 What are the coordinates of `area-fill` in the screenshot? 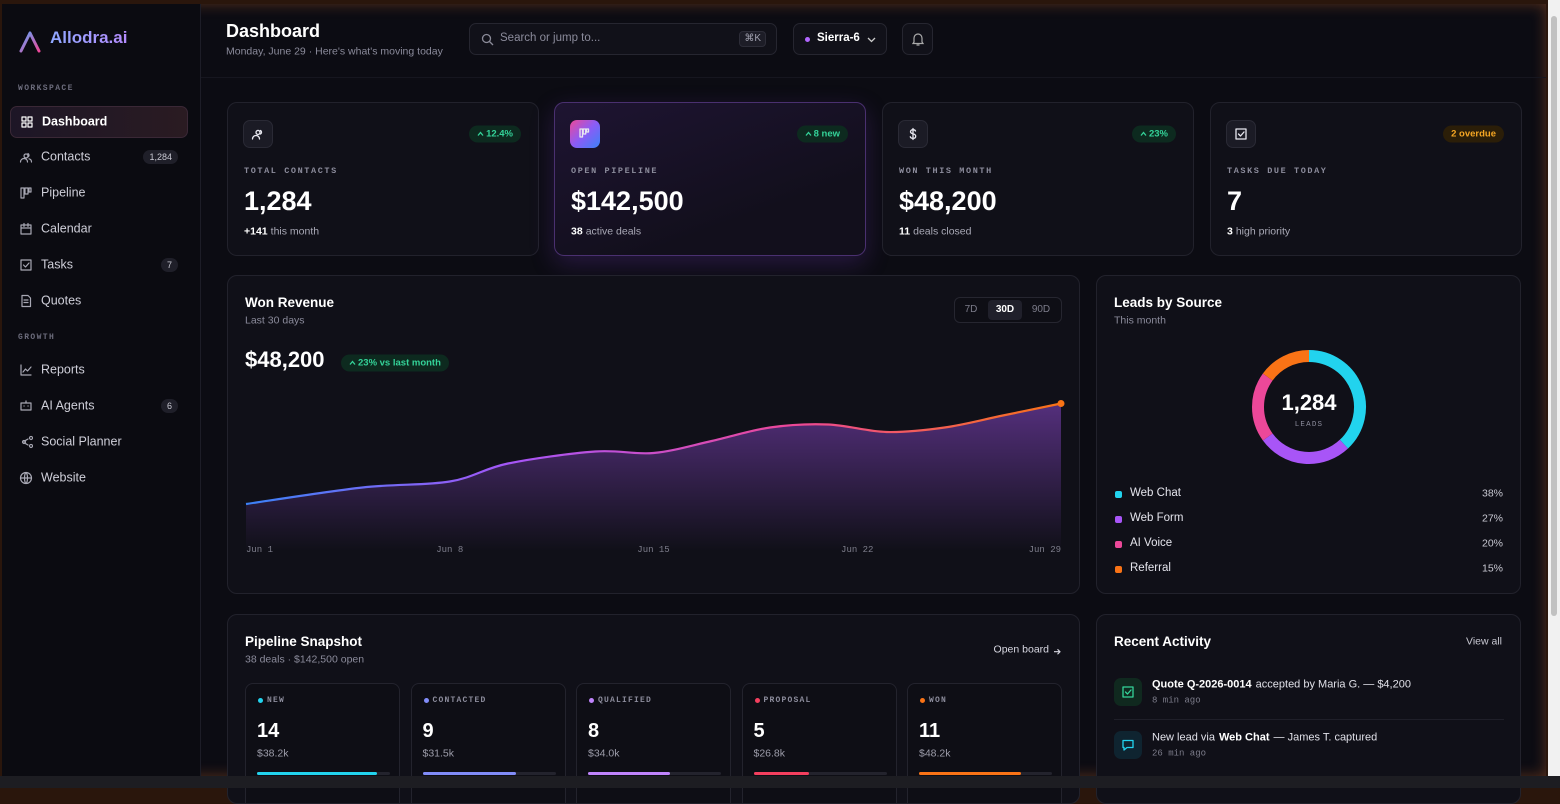 It's located at (653, 477).